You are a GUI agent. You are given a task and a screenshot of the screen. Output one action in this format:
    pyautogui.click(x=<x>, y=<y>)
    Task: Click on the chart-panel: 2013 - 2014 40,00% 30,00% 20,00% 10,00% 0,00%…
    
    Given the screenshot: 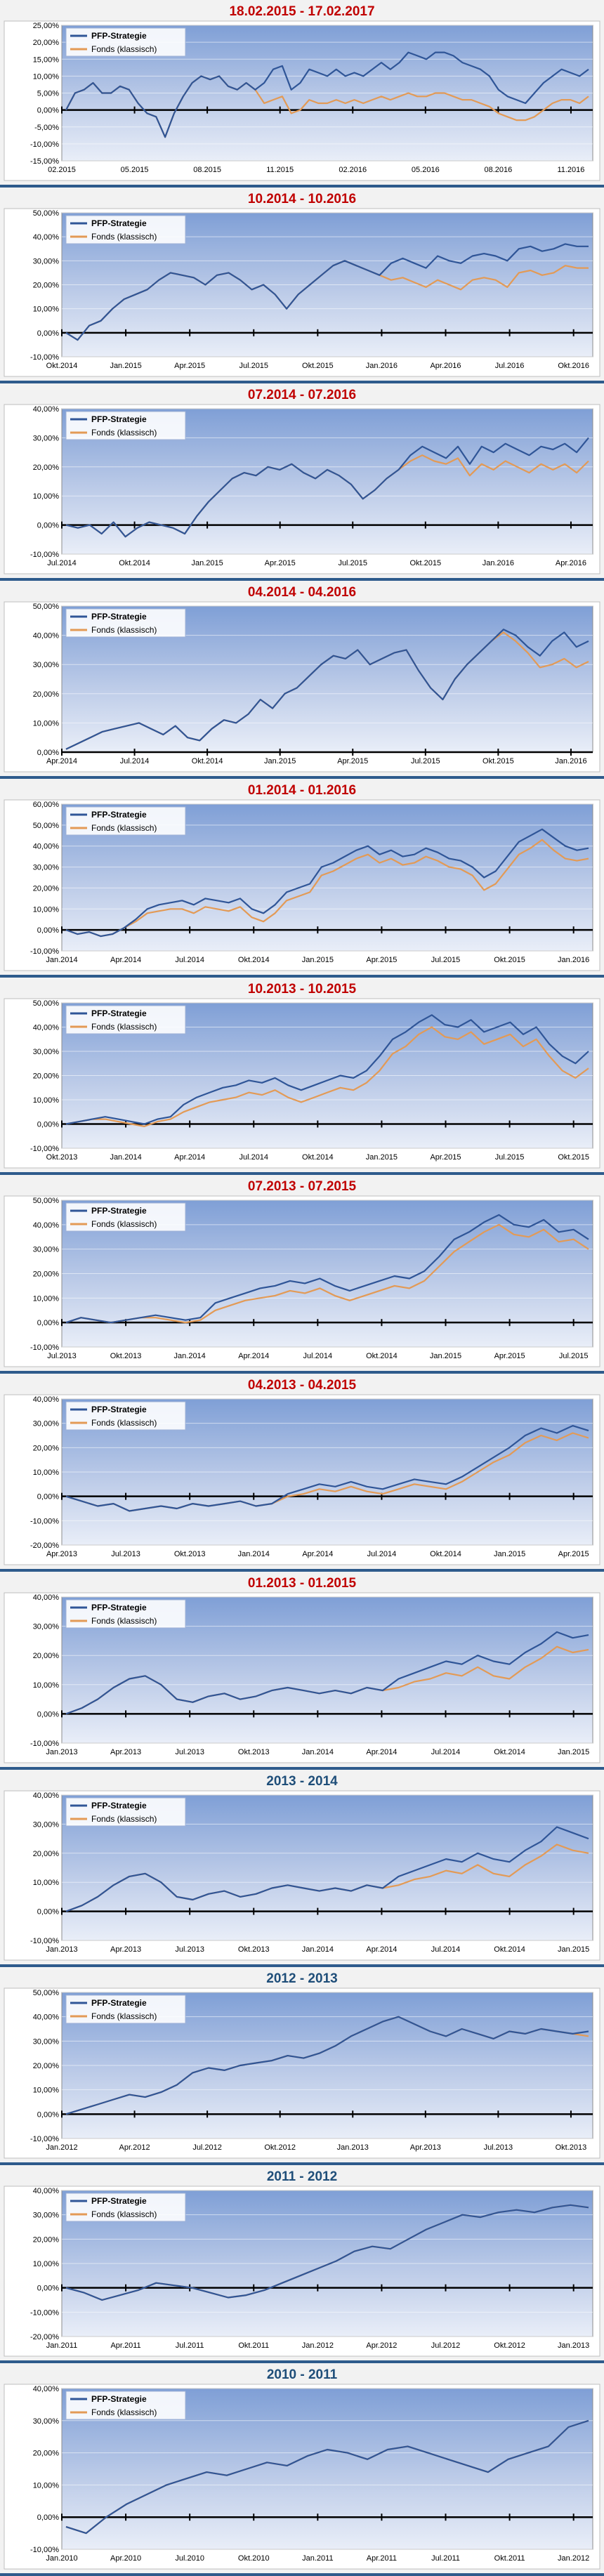 What is the action you would take?
    pyautogui.click(x=302, y=1868)
    